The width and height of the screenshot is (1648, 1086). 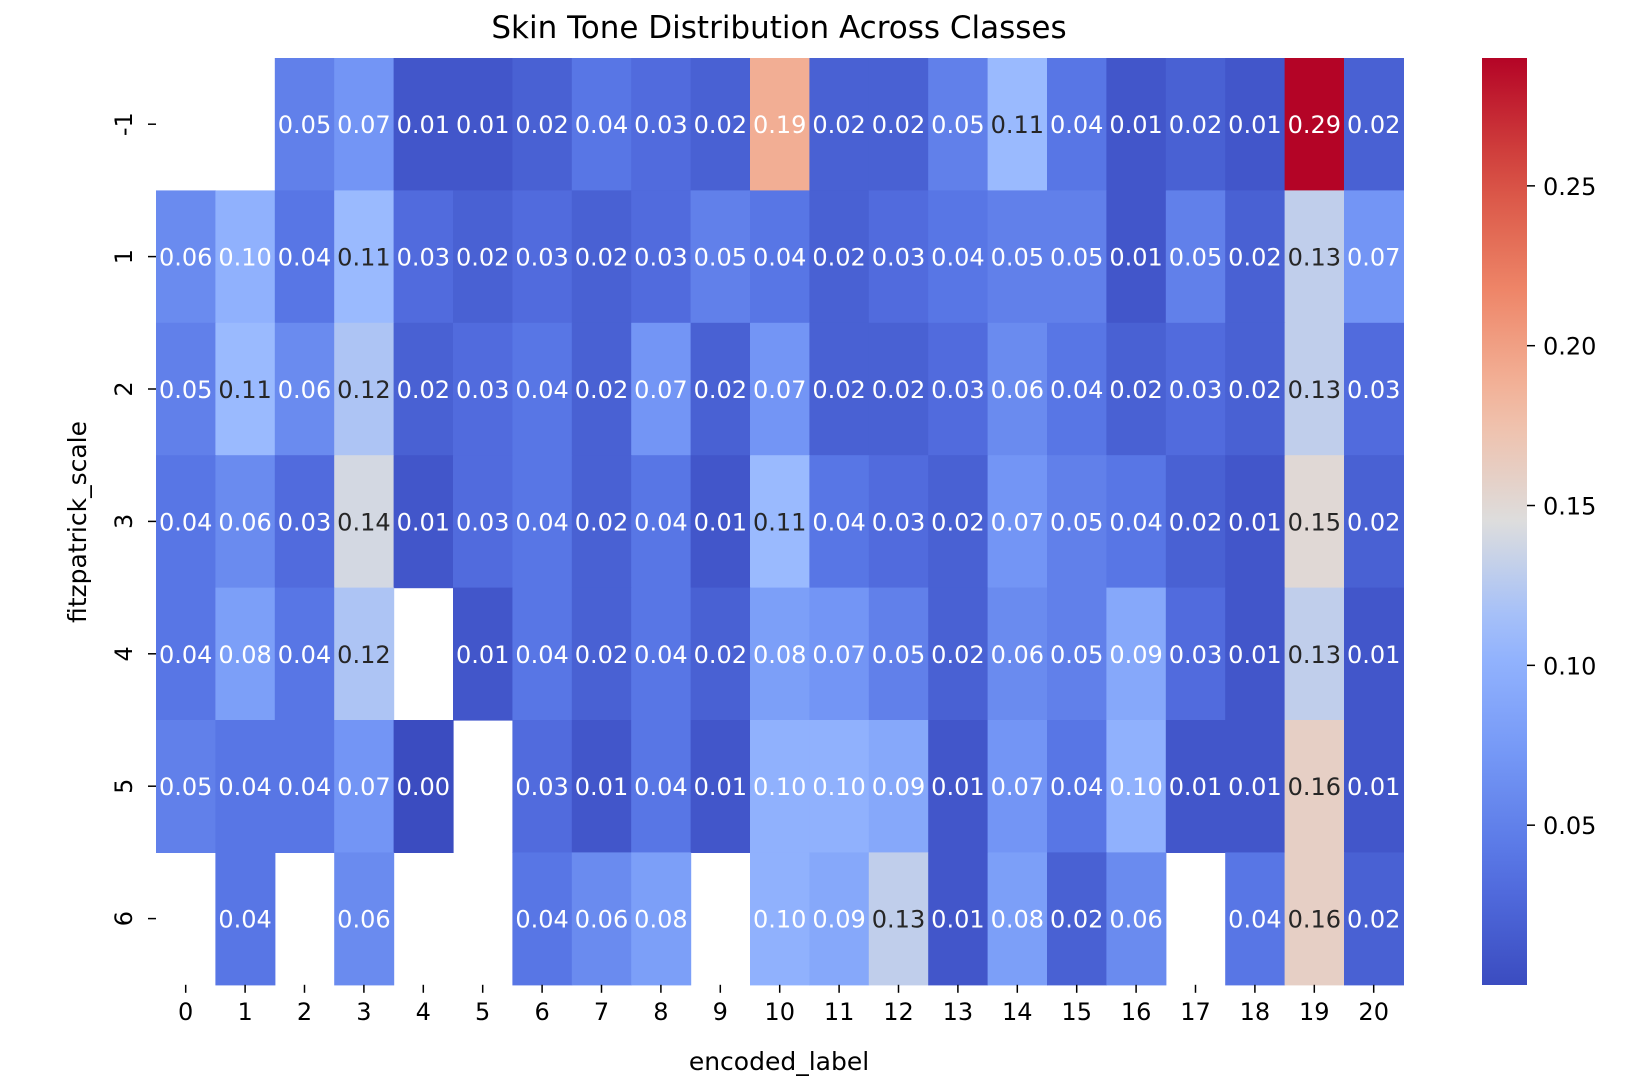 What do you see at coordinates (133, 519) in the screenshot?
I see `y-axis-ticks: -1 1 2 3 4 5 6` at bounding box center [133, 519].